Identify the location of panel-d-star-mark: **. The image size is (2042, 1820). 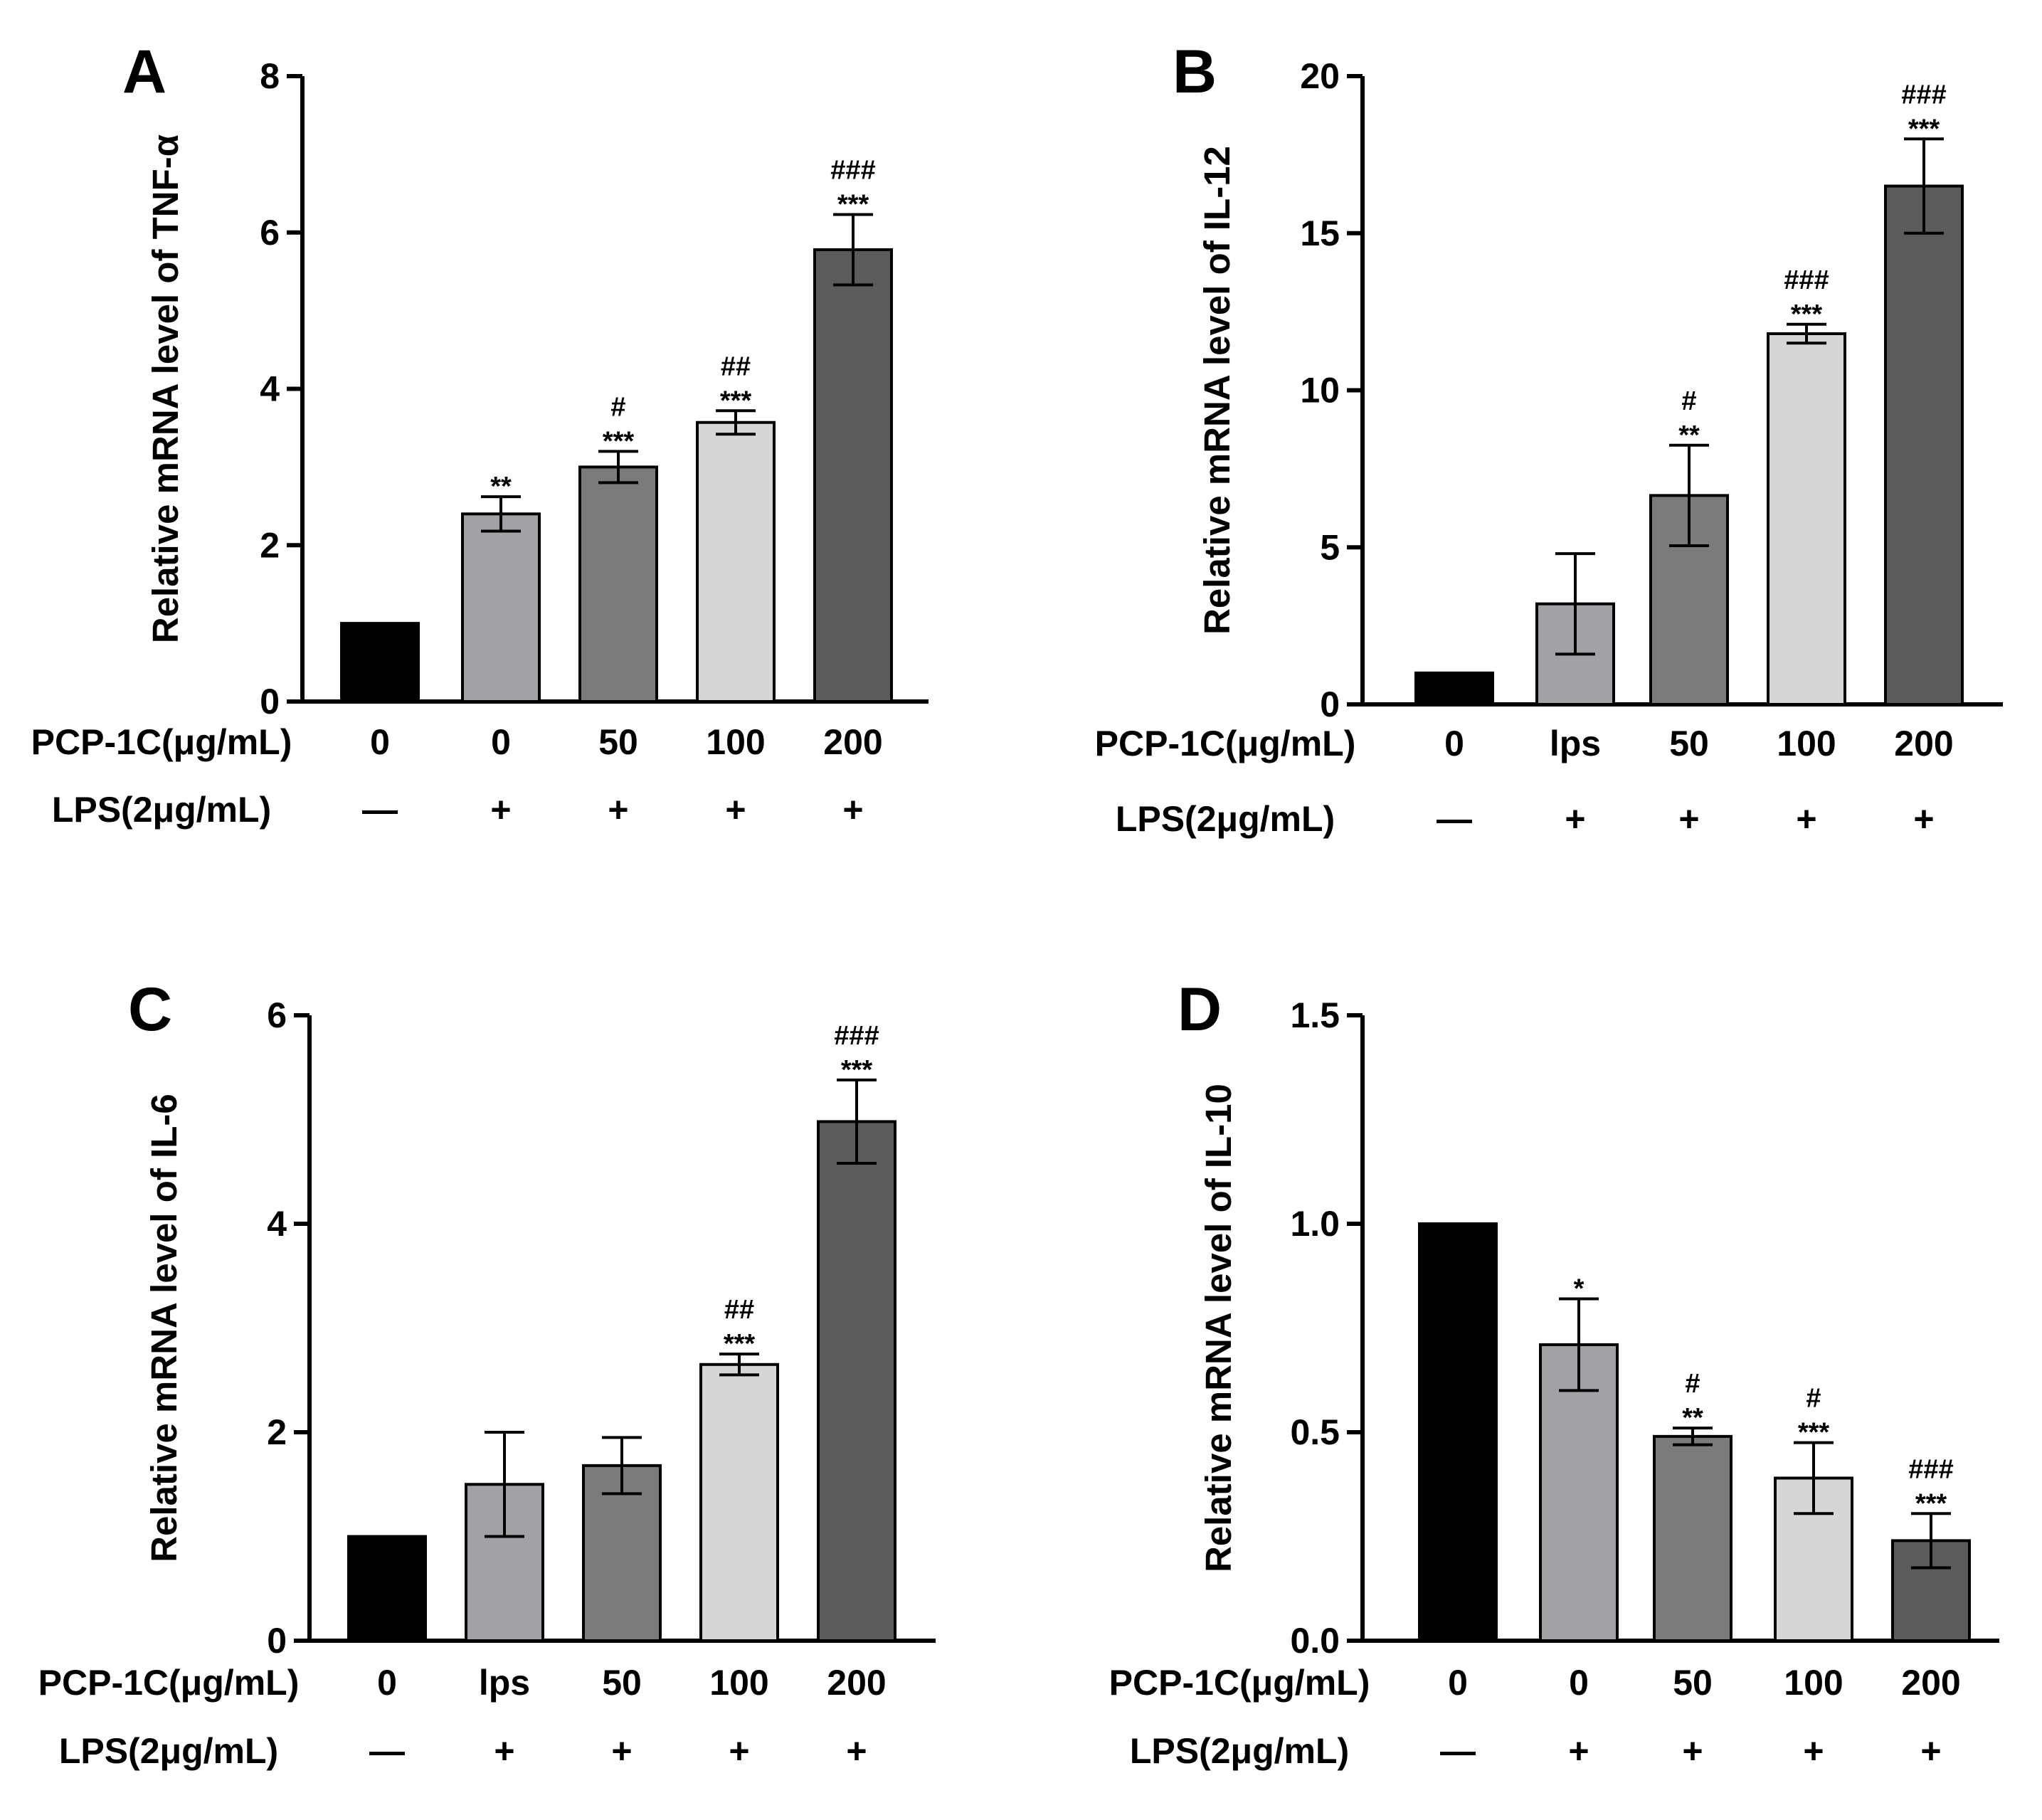
(1692, 1418).